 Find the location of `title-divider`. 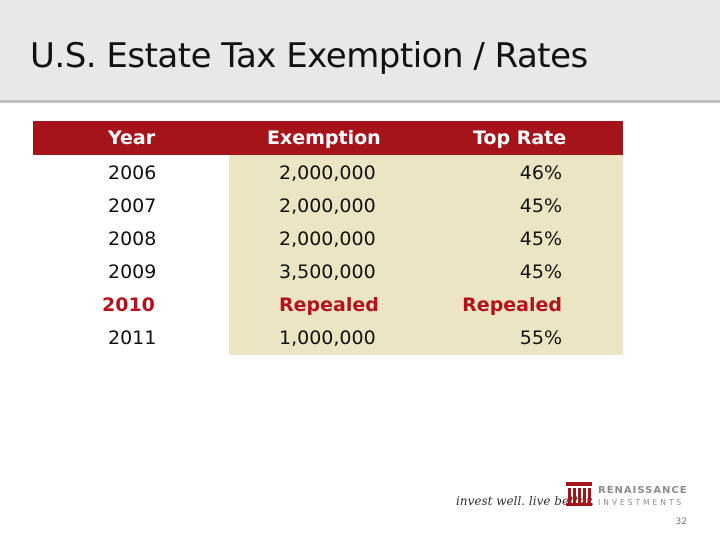

title-divider is located at coordinates (360, 101).